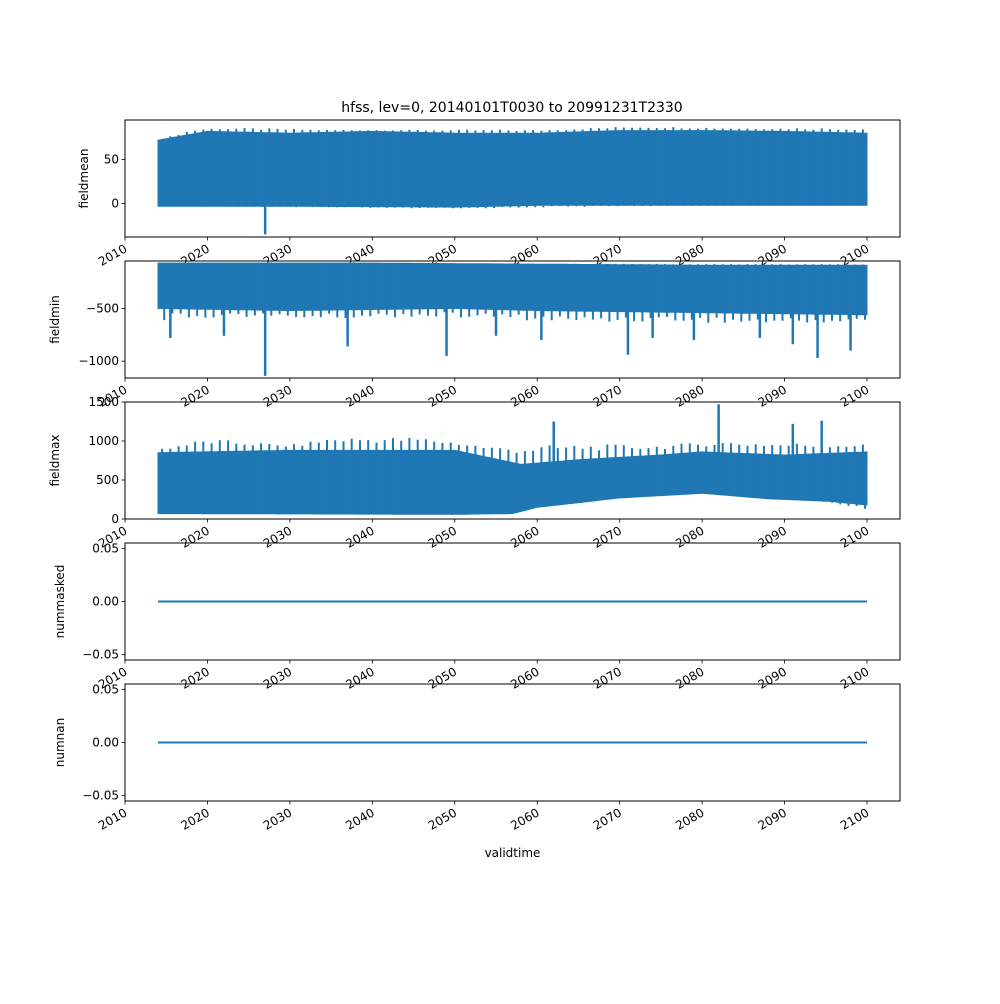 The image size is (1000, 1004). What do you see at coordinates (442, 818) in the screenshot?
I see `xtick-label-numnan-4: 2050` at bounding box center [442, 818].